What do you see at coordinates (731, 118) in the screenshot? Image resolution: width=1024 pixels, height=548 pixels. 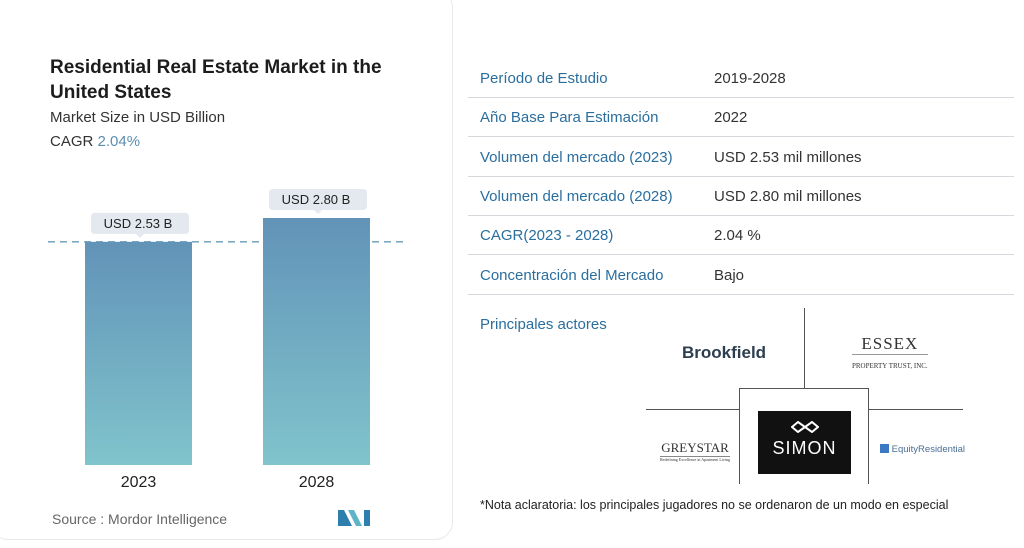 I see `row-value: 2022` at bounding box center [731, 118].